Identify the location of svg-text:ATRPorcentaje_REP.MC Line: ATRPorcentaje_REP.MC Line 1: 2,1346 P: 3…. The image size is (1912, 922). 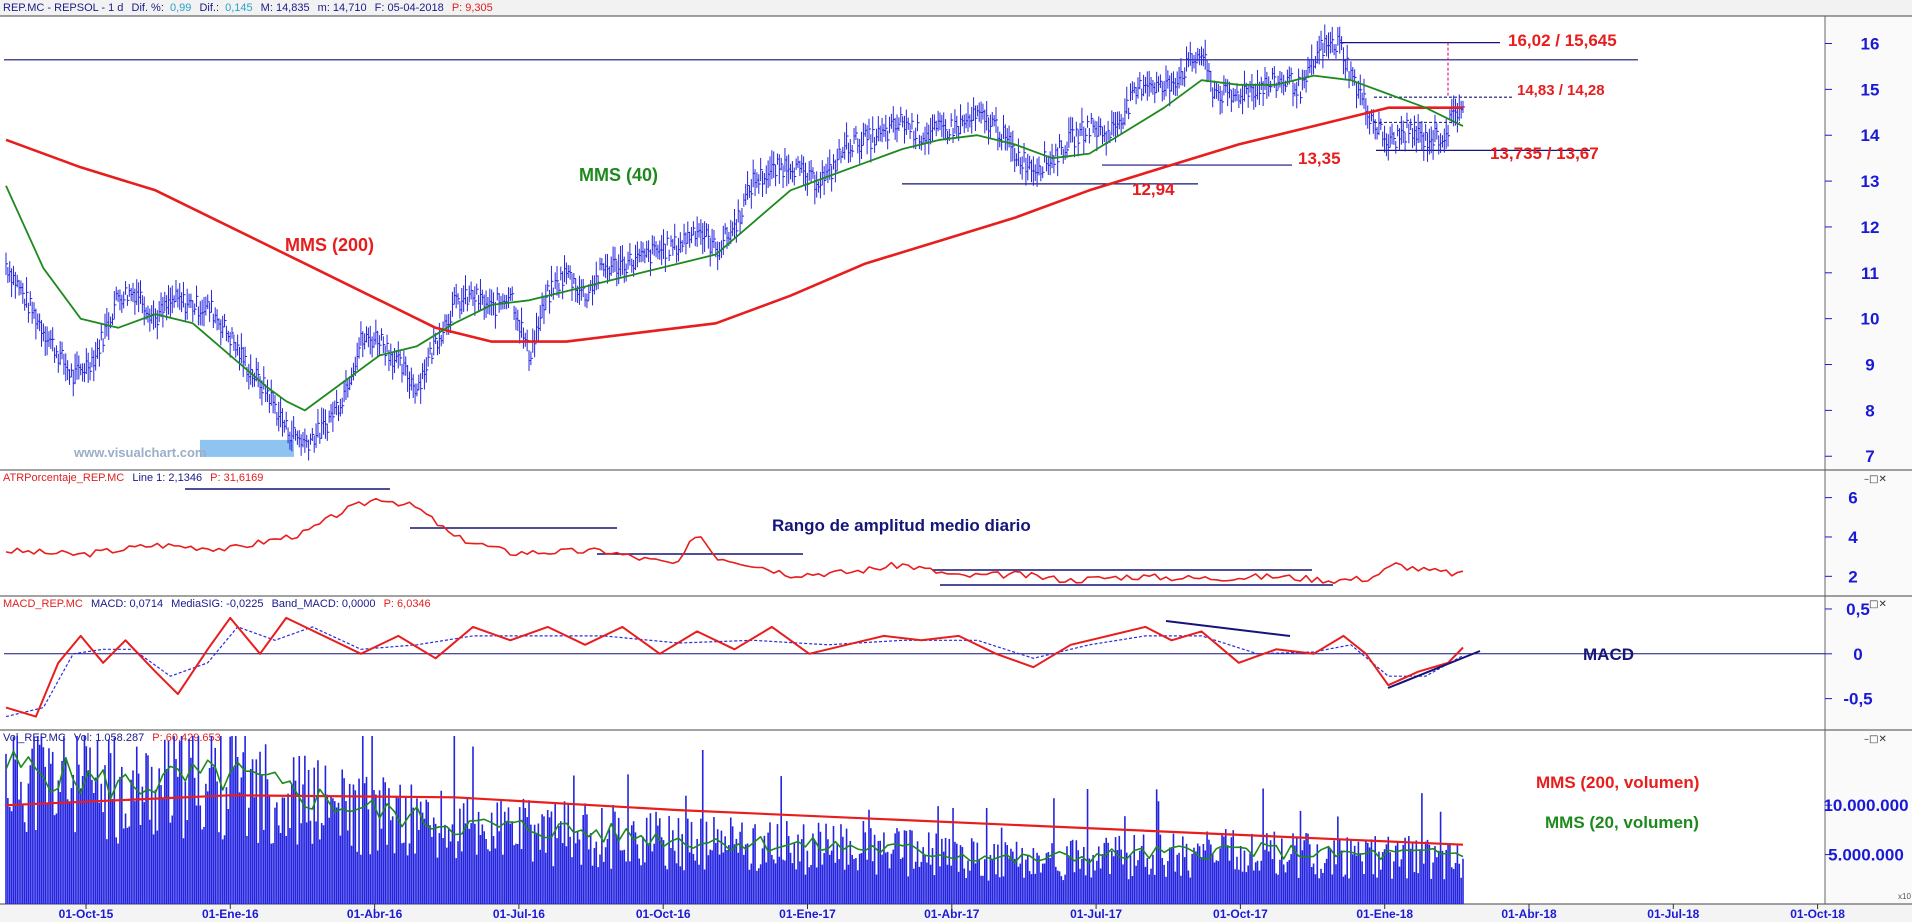
(133, 478).